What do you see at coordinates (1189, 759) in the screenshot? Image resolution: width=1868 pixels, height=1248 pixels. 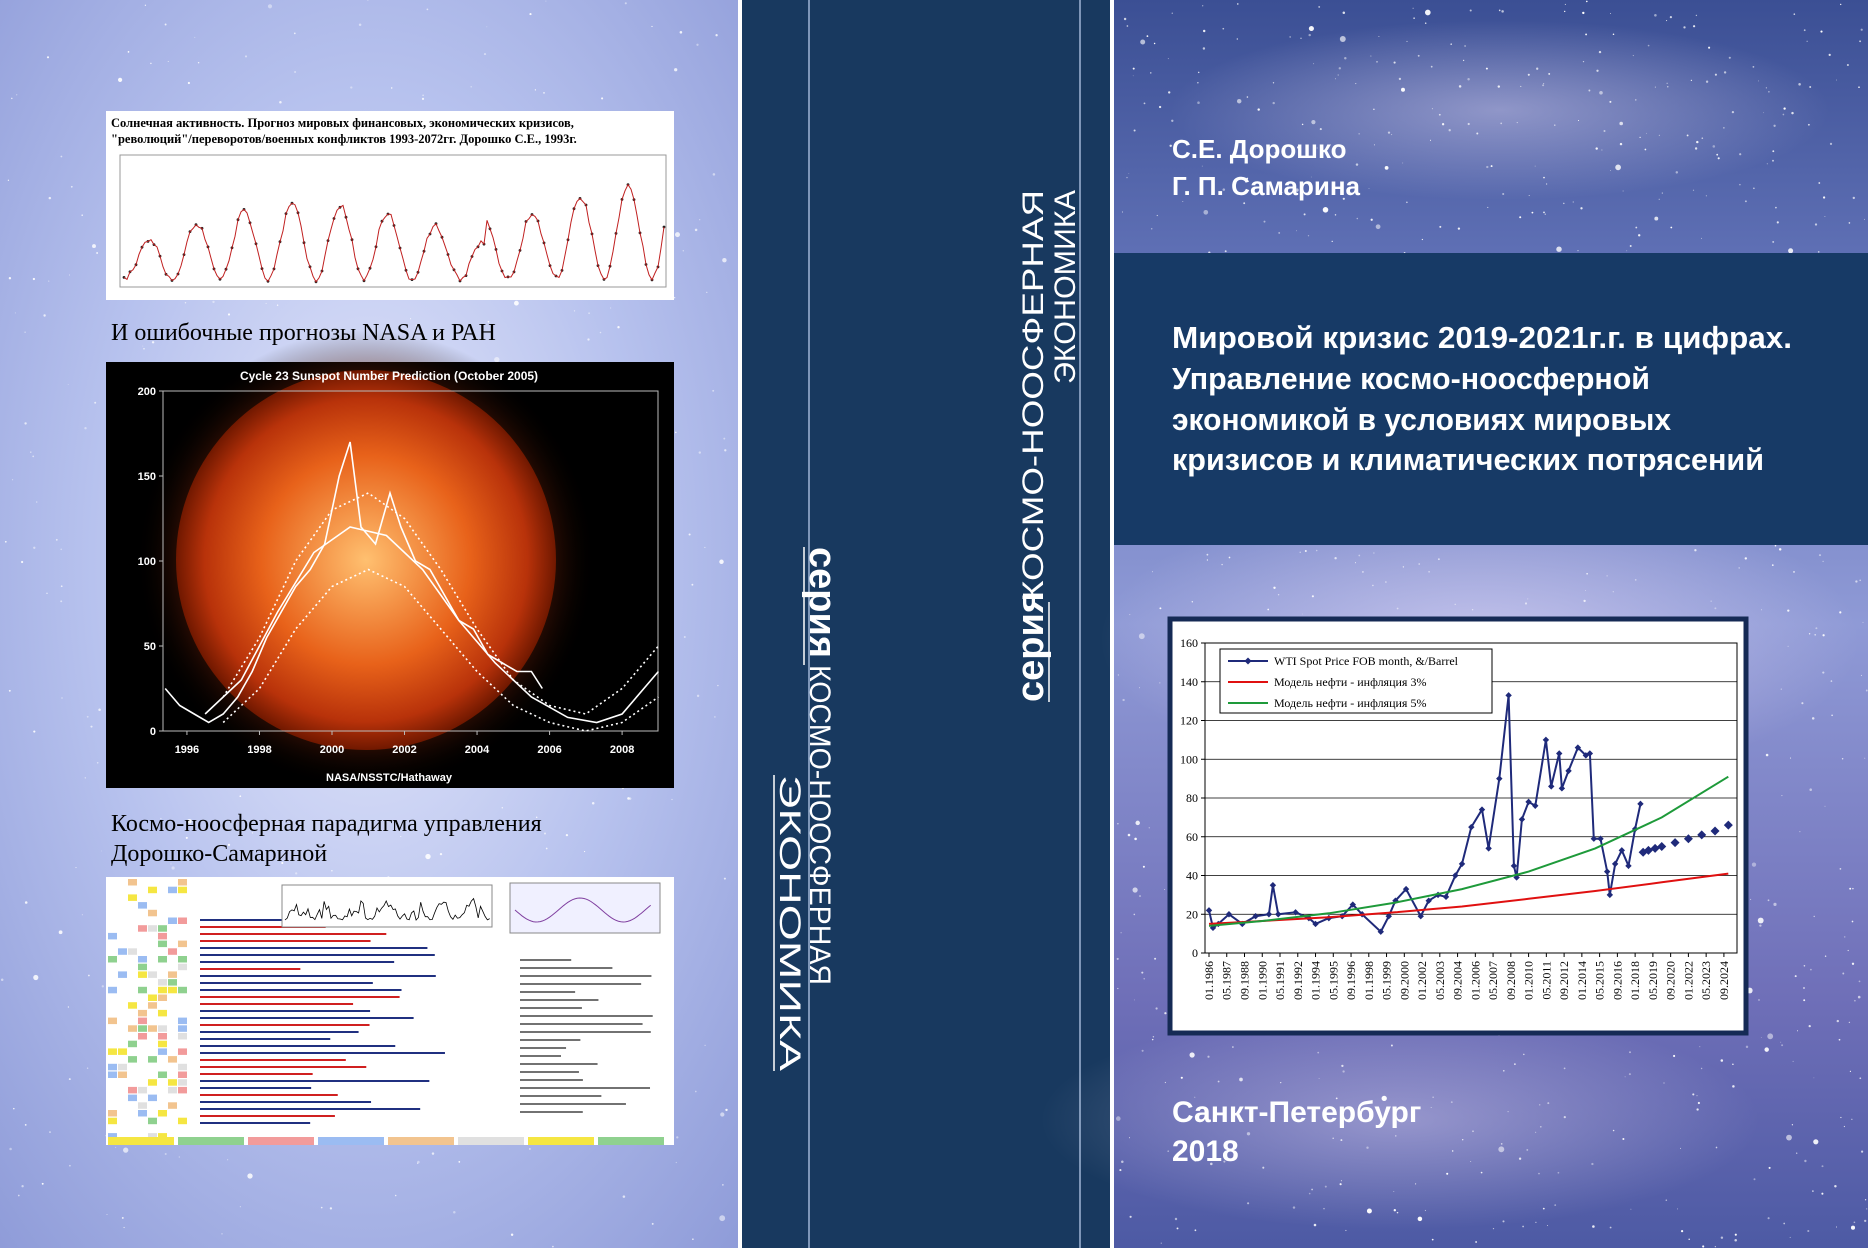 I see `y-tick-label: 100` at bounding box center [1189, 759].